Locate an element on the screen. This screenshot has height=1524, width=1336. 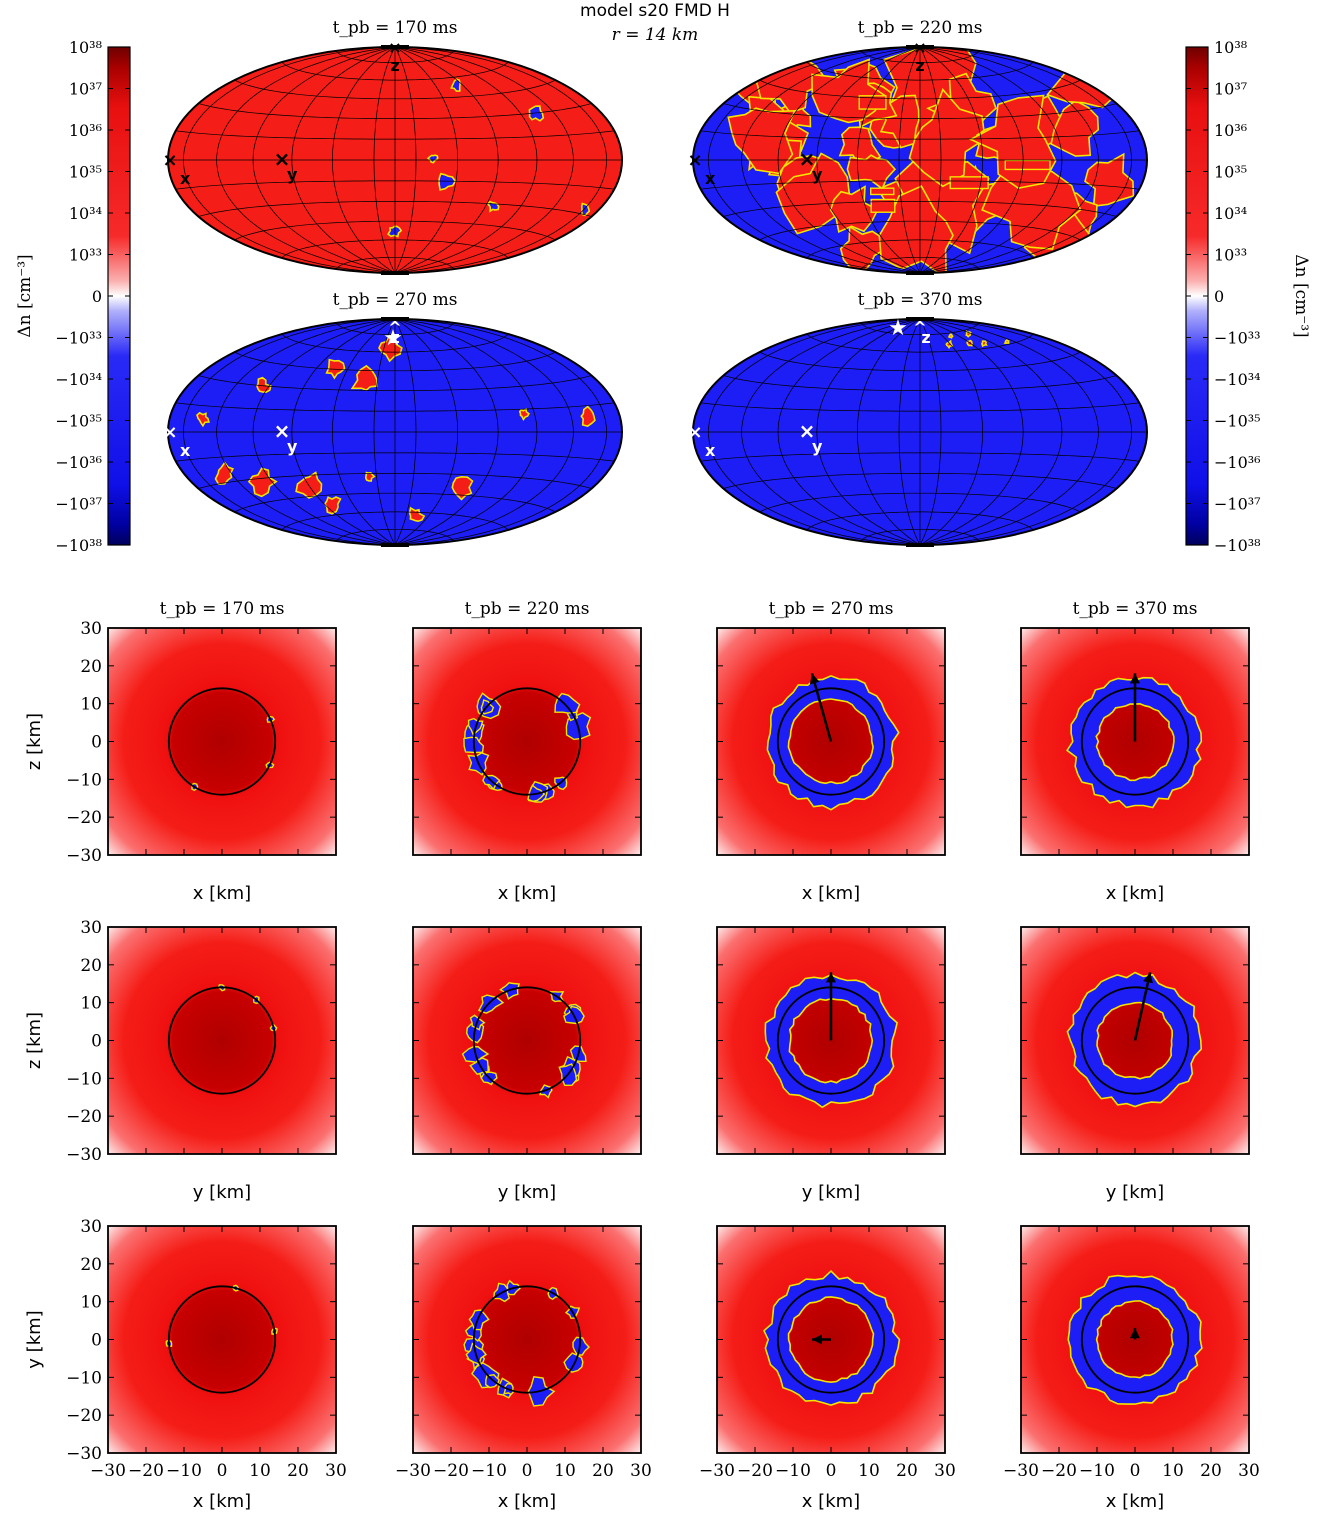
slice-y-z-270: y [km] is located at coordinates (831, 1064).